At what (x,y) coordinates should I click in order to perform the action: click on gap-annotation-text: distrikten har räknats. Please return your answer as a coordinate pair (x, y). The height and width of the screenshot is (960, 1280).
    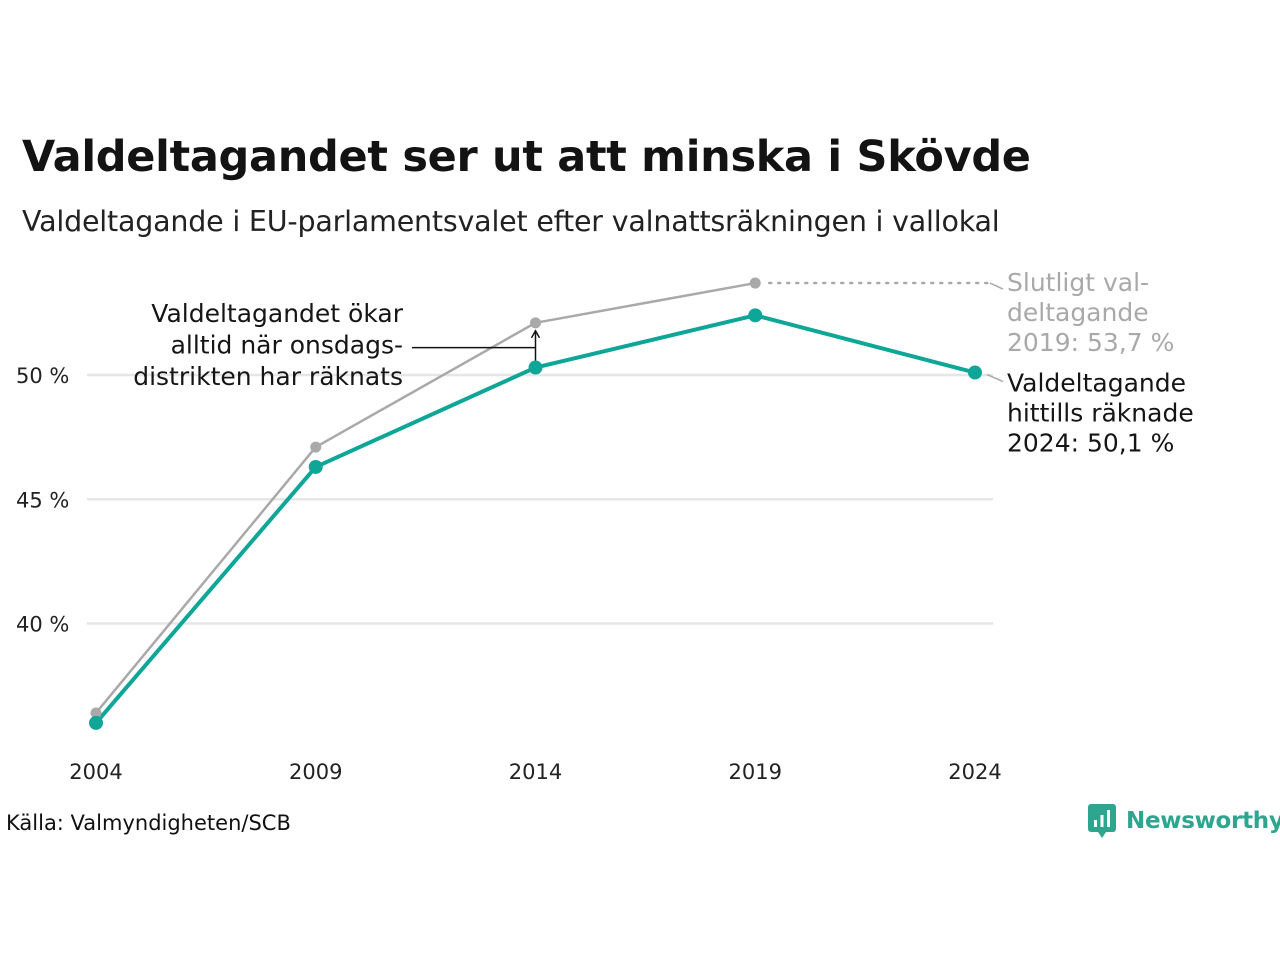
    Looking at the image, I should click on (268, 376).